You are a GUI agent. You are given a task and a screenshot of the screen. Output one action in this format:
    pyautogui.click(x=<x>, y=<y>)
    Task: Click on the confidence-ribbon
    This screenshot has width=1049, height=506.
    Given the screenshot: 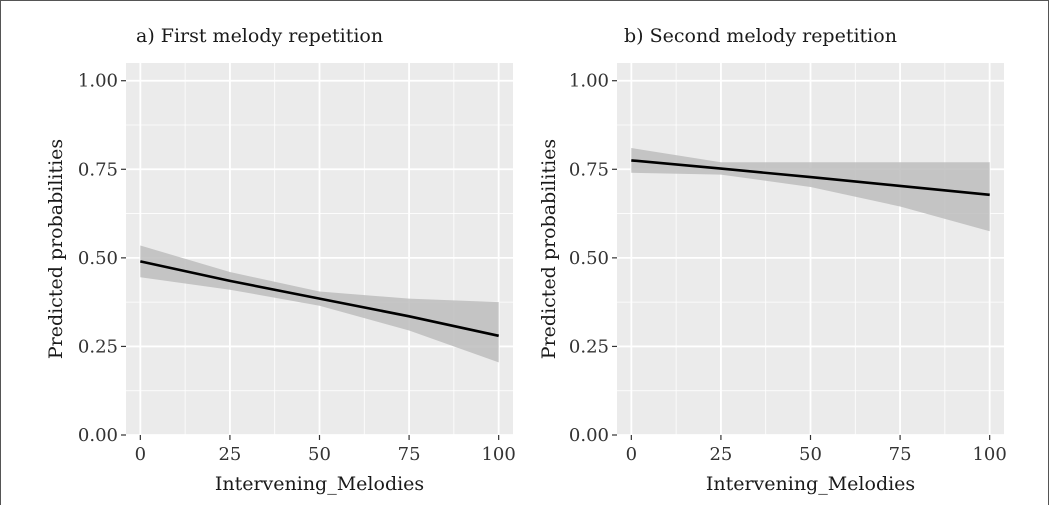 What is the action you would take?
    pyautogui.click(x=319, y=304)
    